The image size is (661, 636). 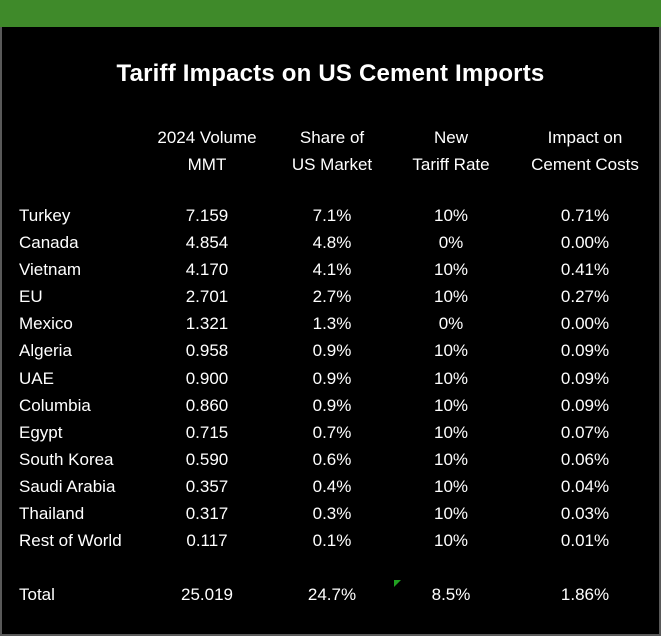 I want to click on table-row: Vietnam 4.170 4.1% 10% 0.41%, so click(x=330, y=269).